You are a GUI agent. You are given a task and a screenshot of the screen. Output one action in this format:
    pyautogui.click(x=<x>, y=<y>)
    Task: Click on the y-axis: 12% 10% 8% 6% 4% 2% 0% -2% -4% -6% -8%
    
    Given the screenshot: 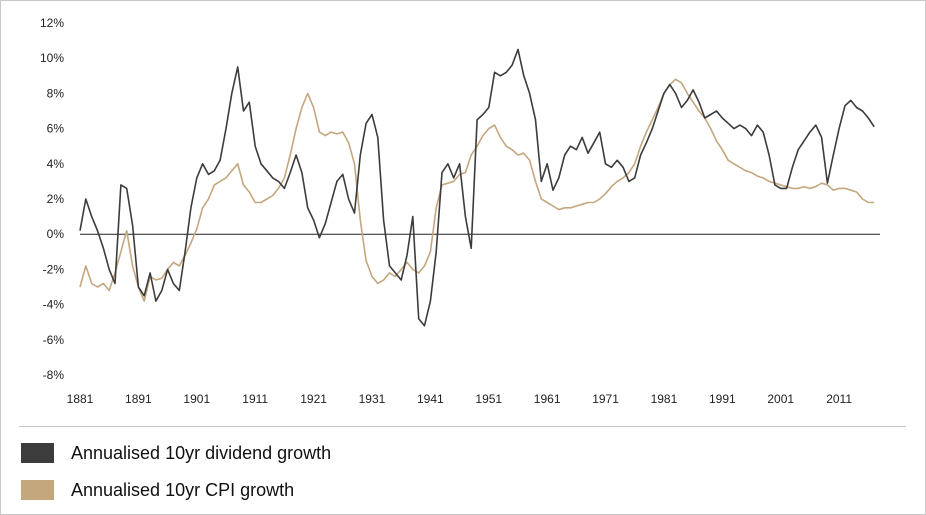 What is the action you would take?
    pyautogui.click(x=52, y=199)
    